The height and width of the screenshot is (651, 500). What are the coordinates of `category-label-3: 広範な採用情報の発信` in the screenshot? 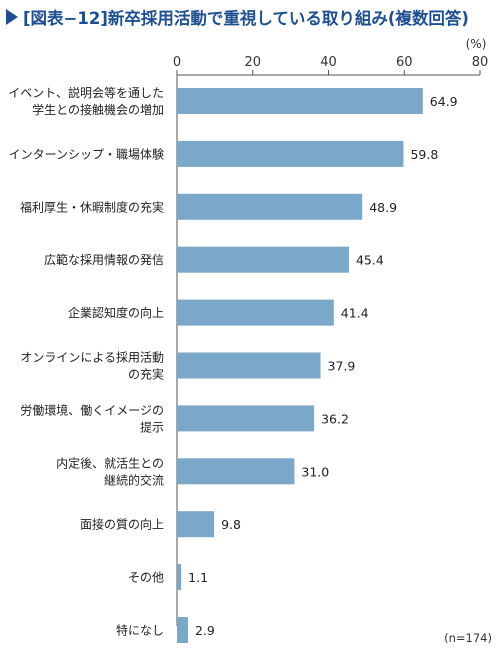 It's located at (104, 259).